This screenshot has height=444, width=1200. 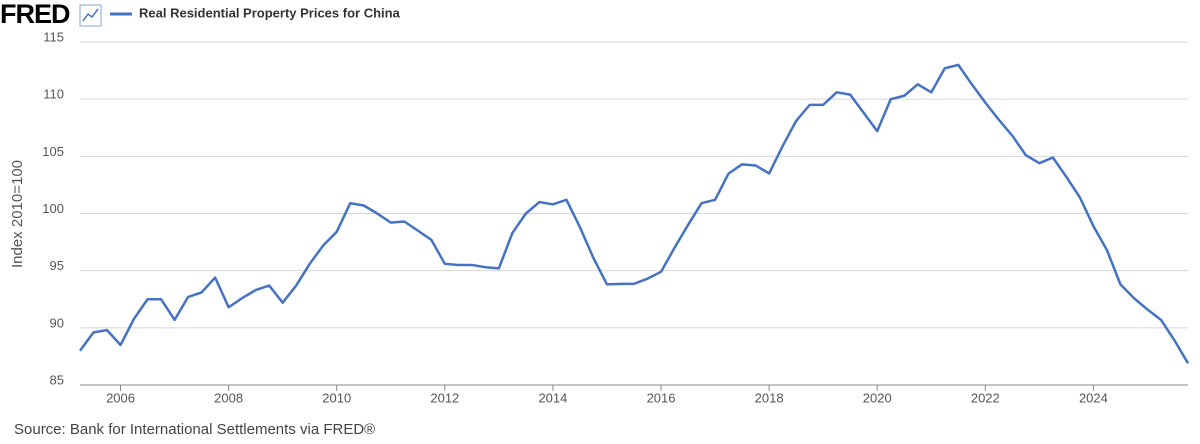 I want to click on logo-icon, so click(x=90, y=15).